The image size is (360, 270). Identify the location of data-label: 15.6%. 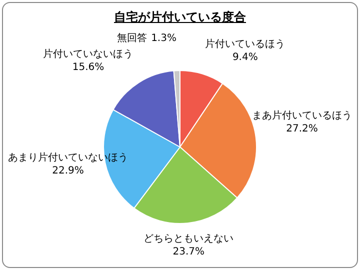
(88, 67).